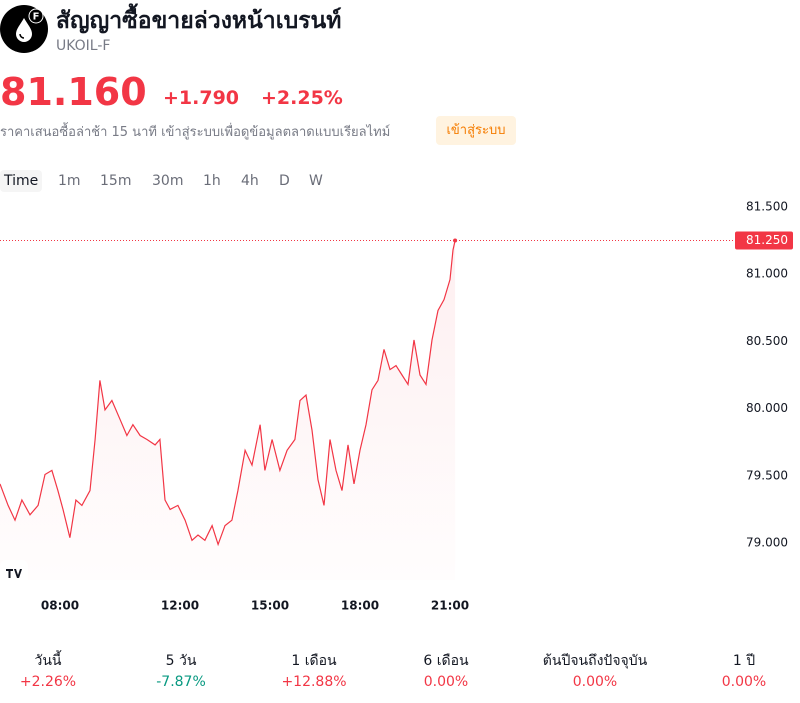  I want to click on last-price-tag, so click(764, 240).